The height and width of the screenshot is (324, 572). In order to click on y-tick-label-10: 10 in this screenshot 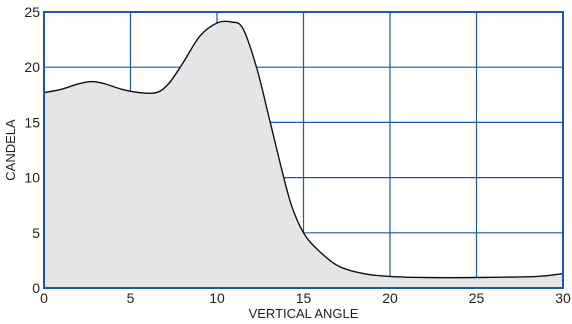, I will do `click(32, 178)`.